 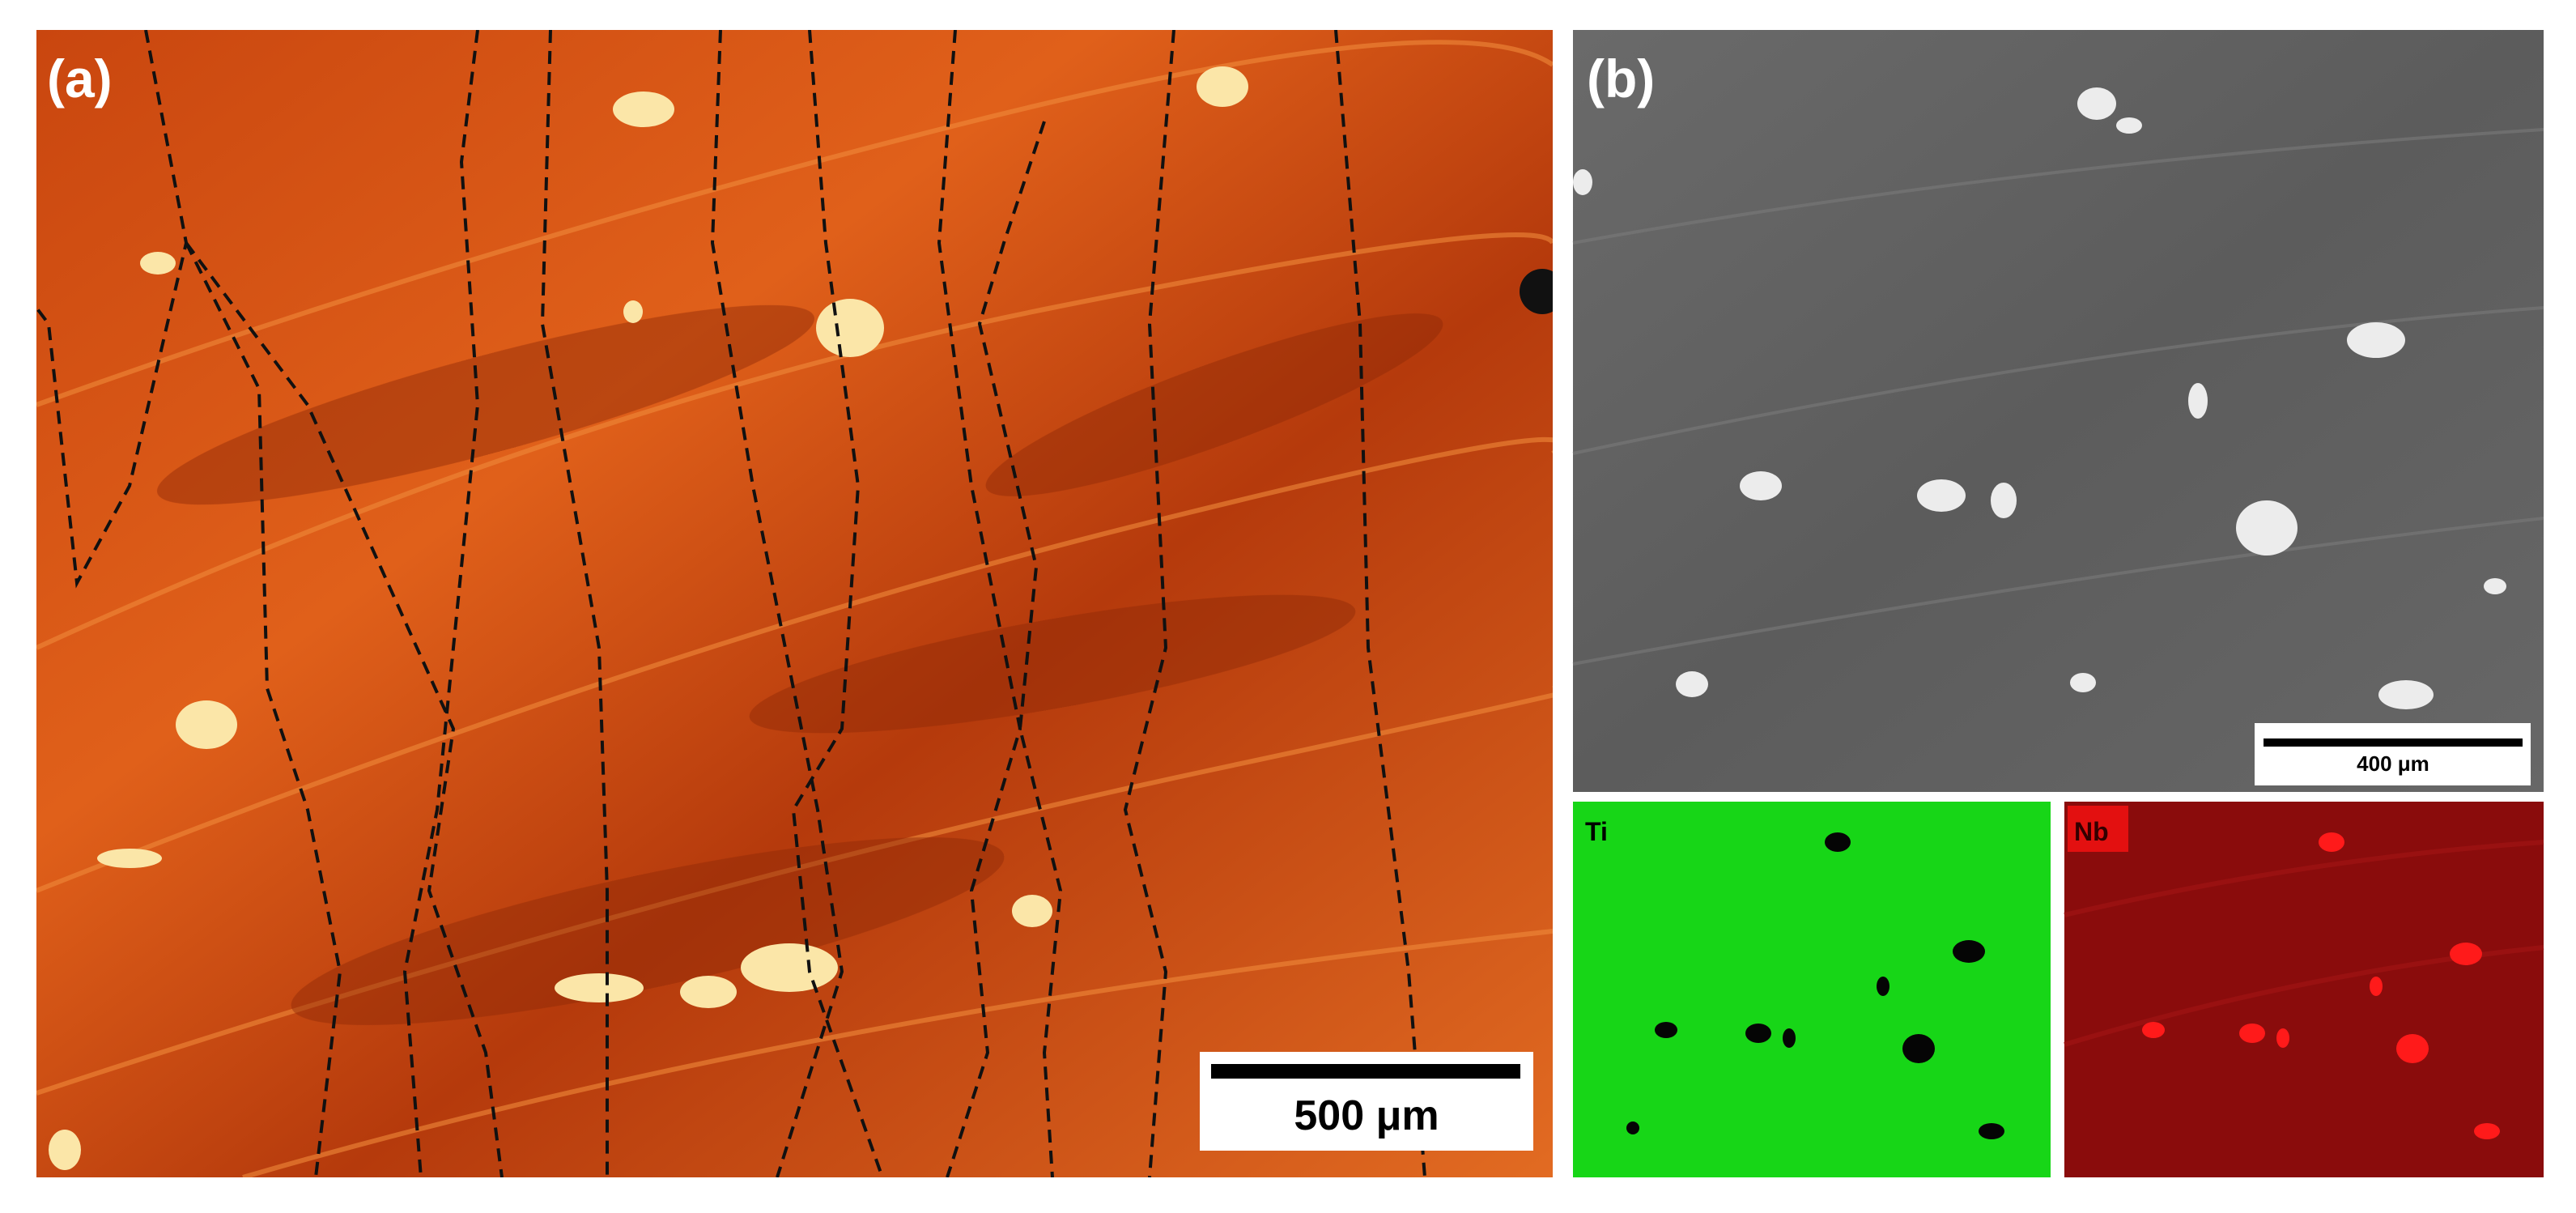 What do you see at coordinates (2393, 764) in the screenshot?
I see `scale-bar-label: 400 μm` at bounding box center [2393, 764].